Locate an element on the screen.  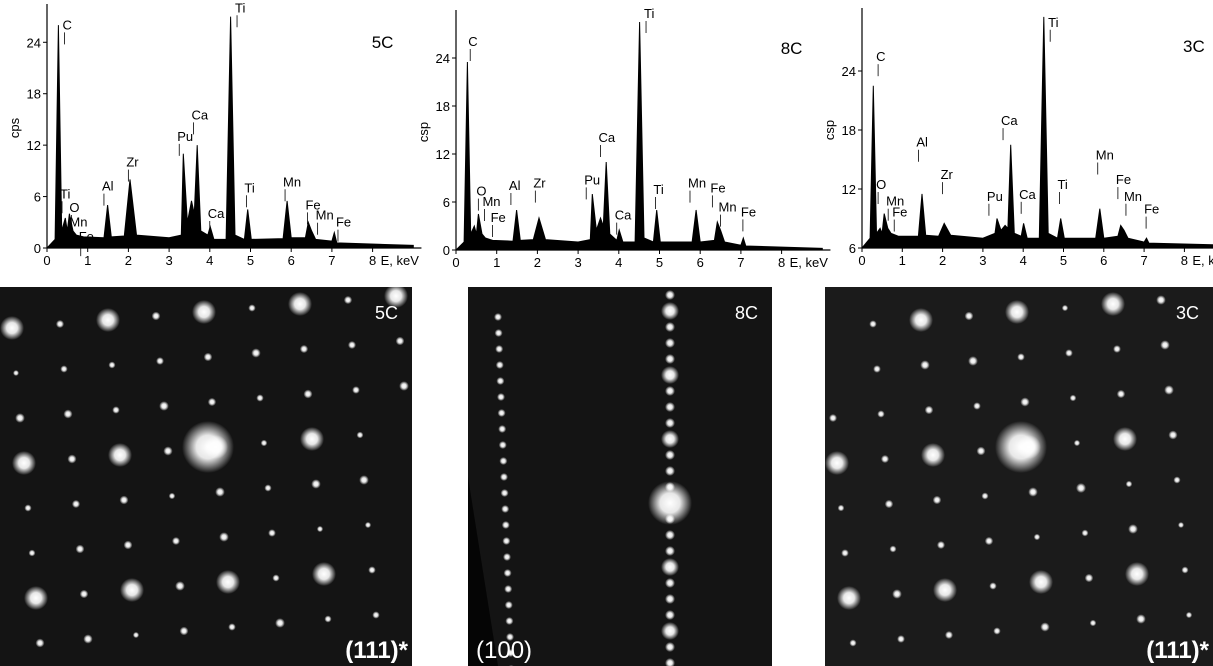
peak-label: O is located at coordinates (74, 207).